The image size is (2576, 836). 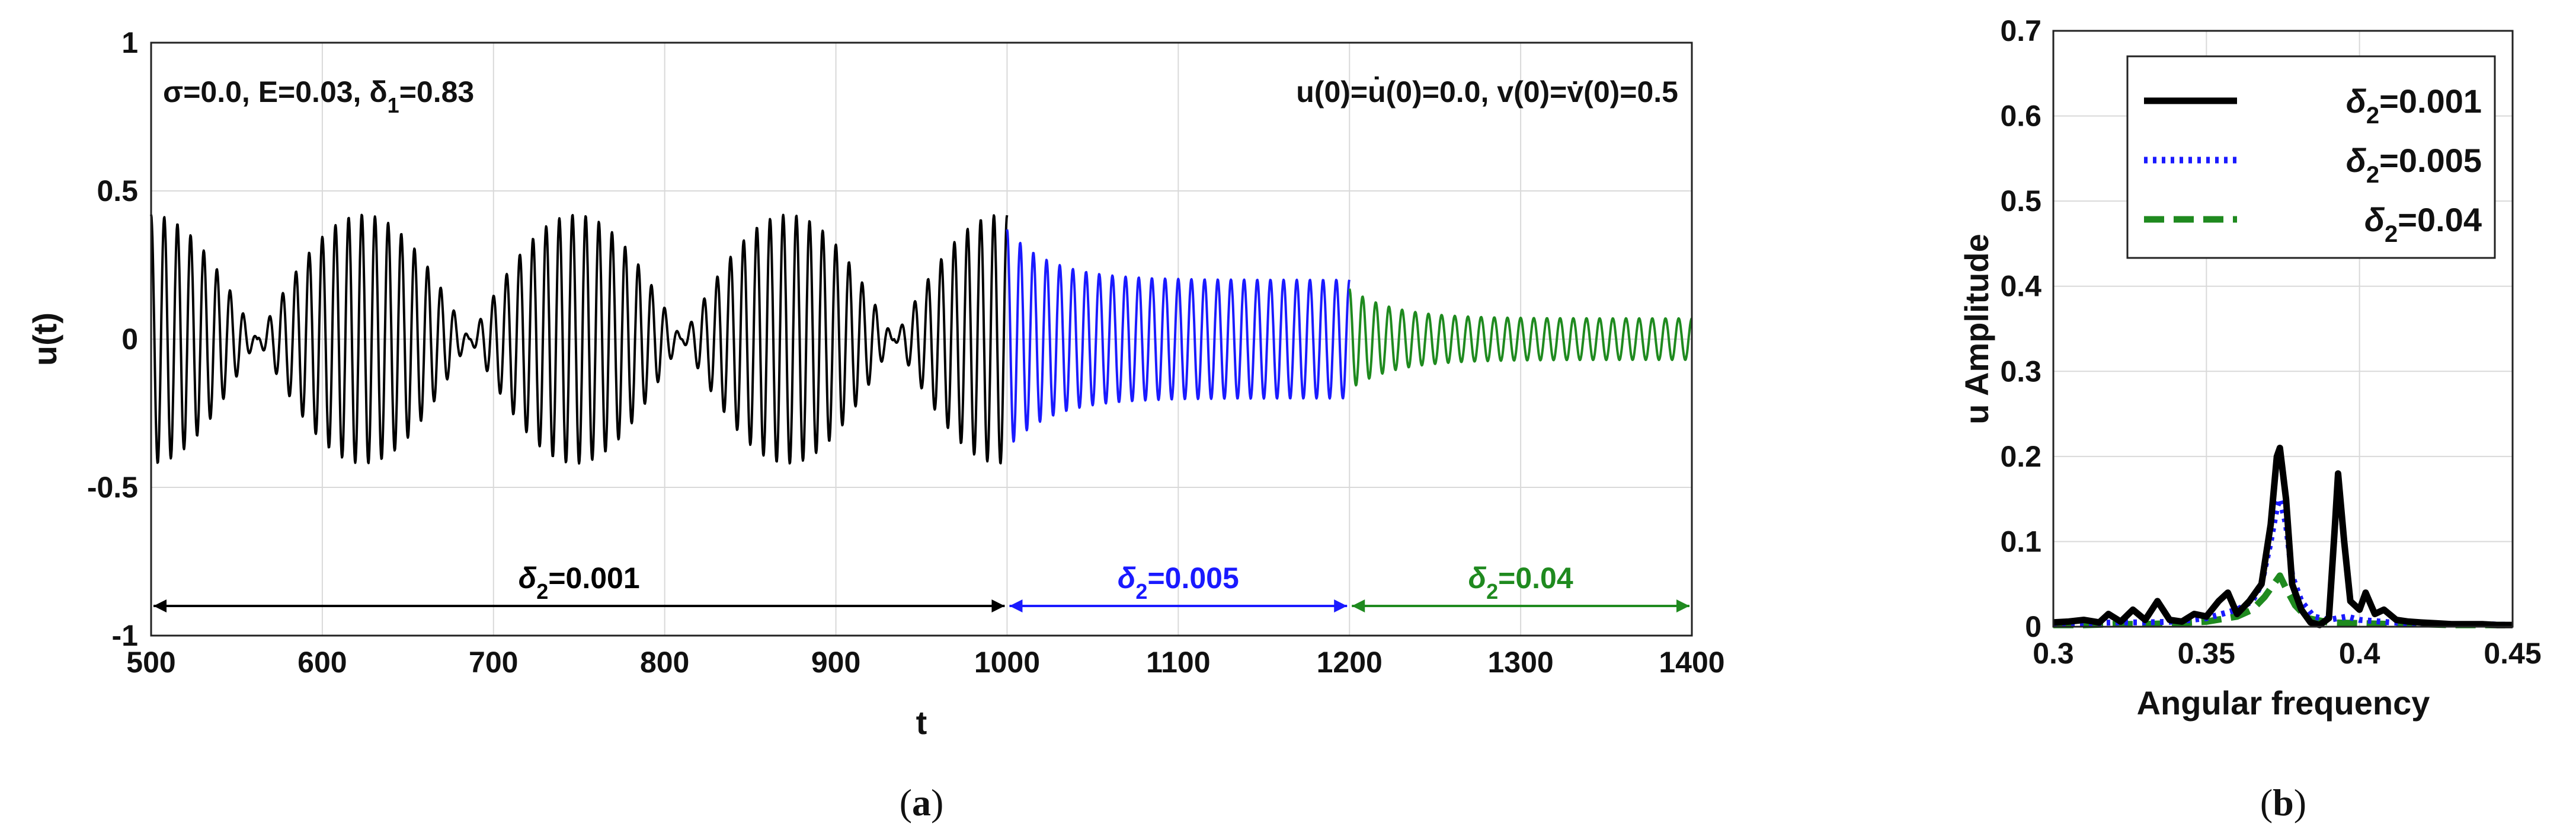 What do you see at coordinates (2020, 201) in the screenshot?
I see `panel-b-y-tick-label: 0.5` at bounding box center [2020, 201].